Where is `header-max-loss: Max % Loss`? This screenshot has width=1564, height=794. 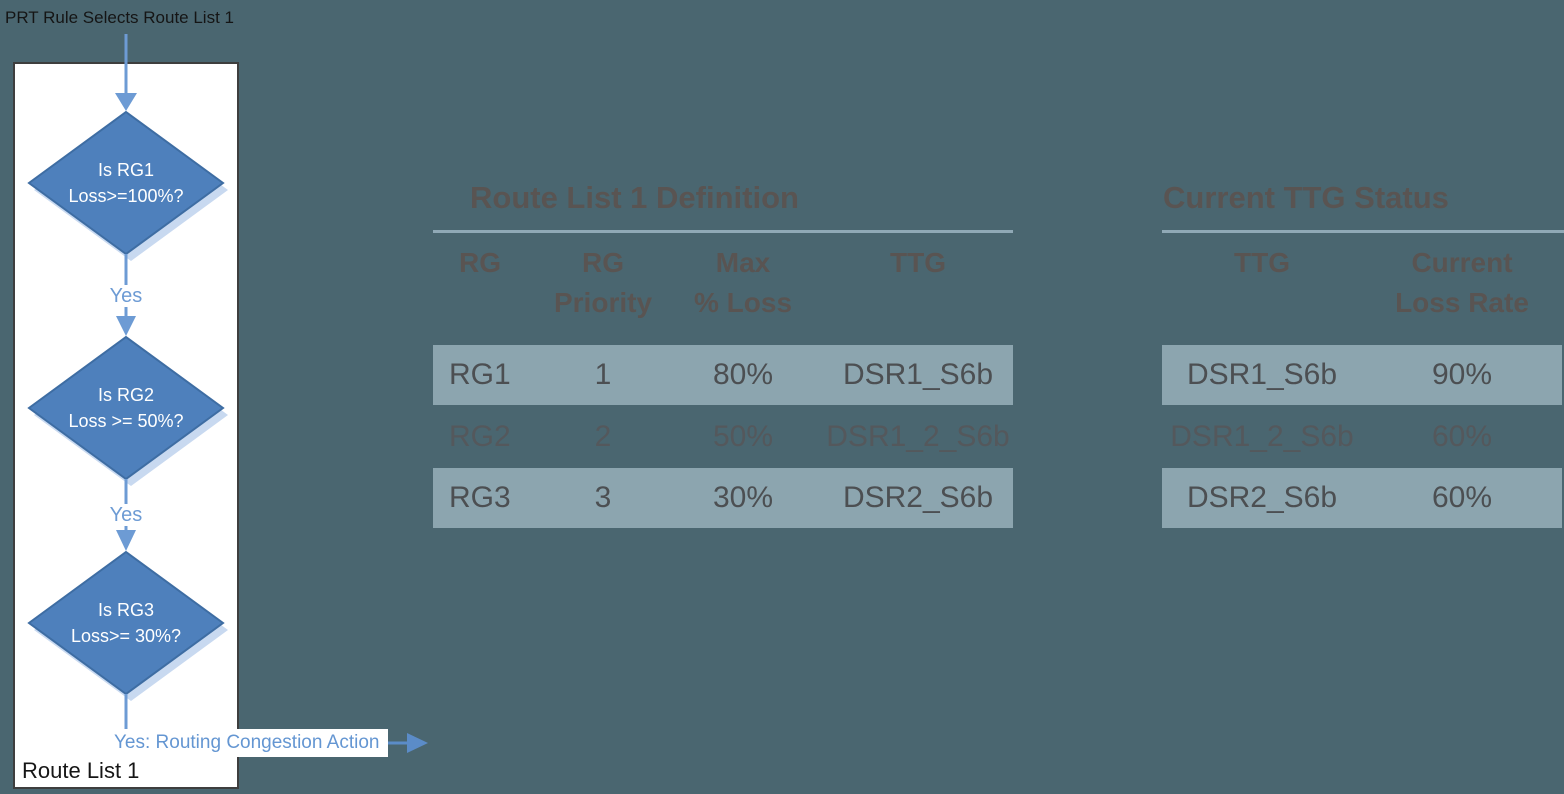 header-max-loss: Max % Loss is located at coordinates (743, 283).